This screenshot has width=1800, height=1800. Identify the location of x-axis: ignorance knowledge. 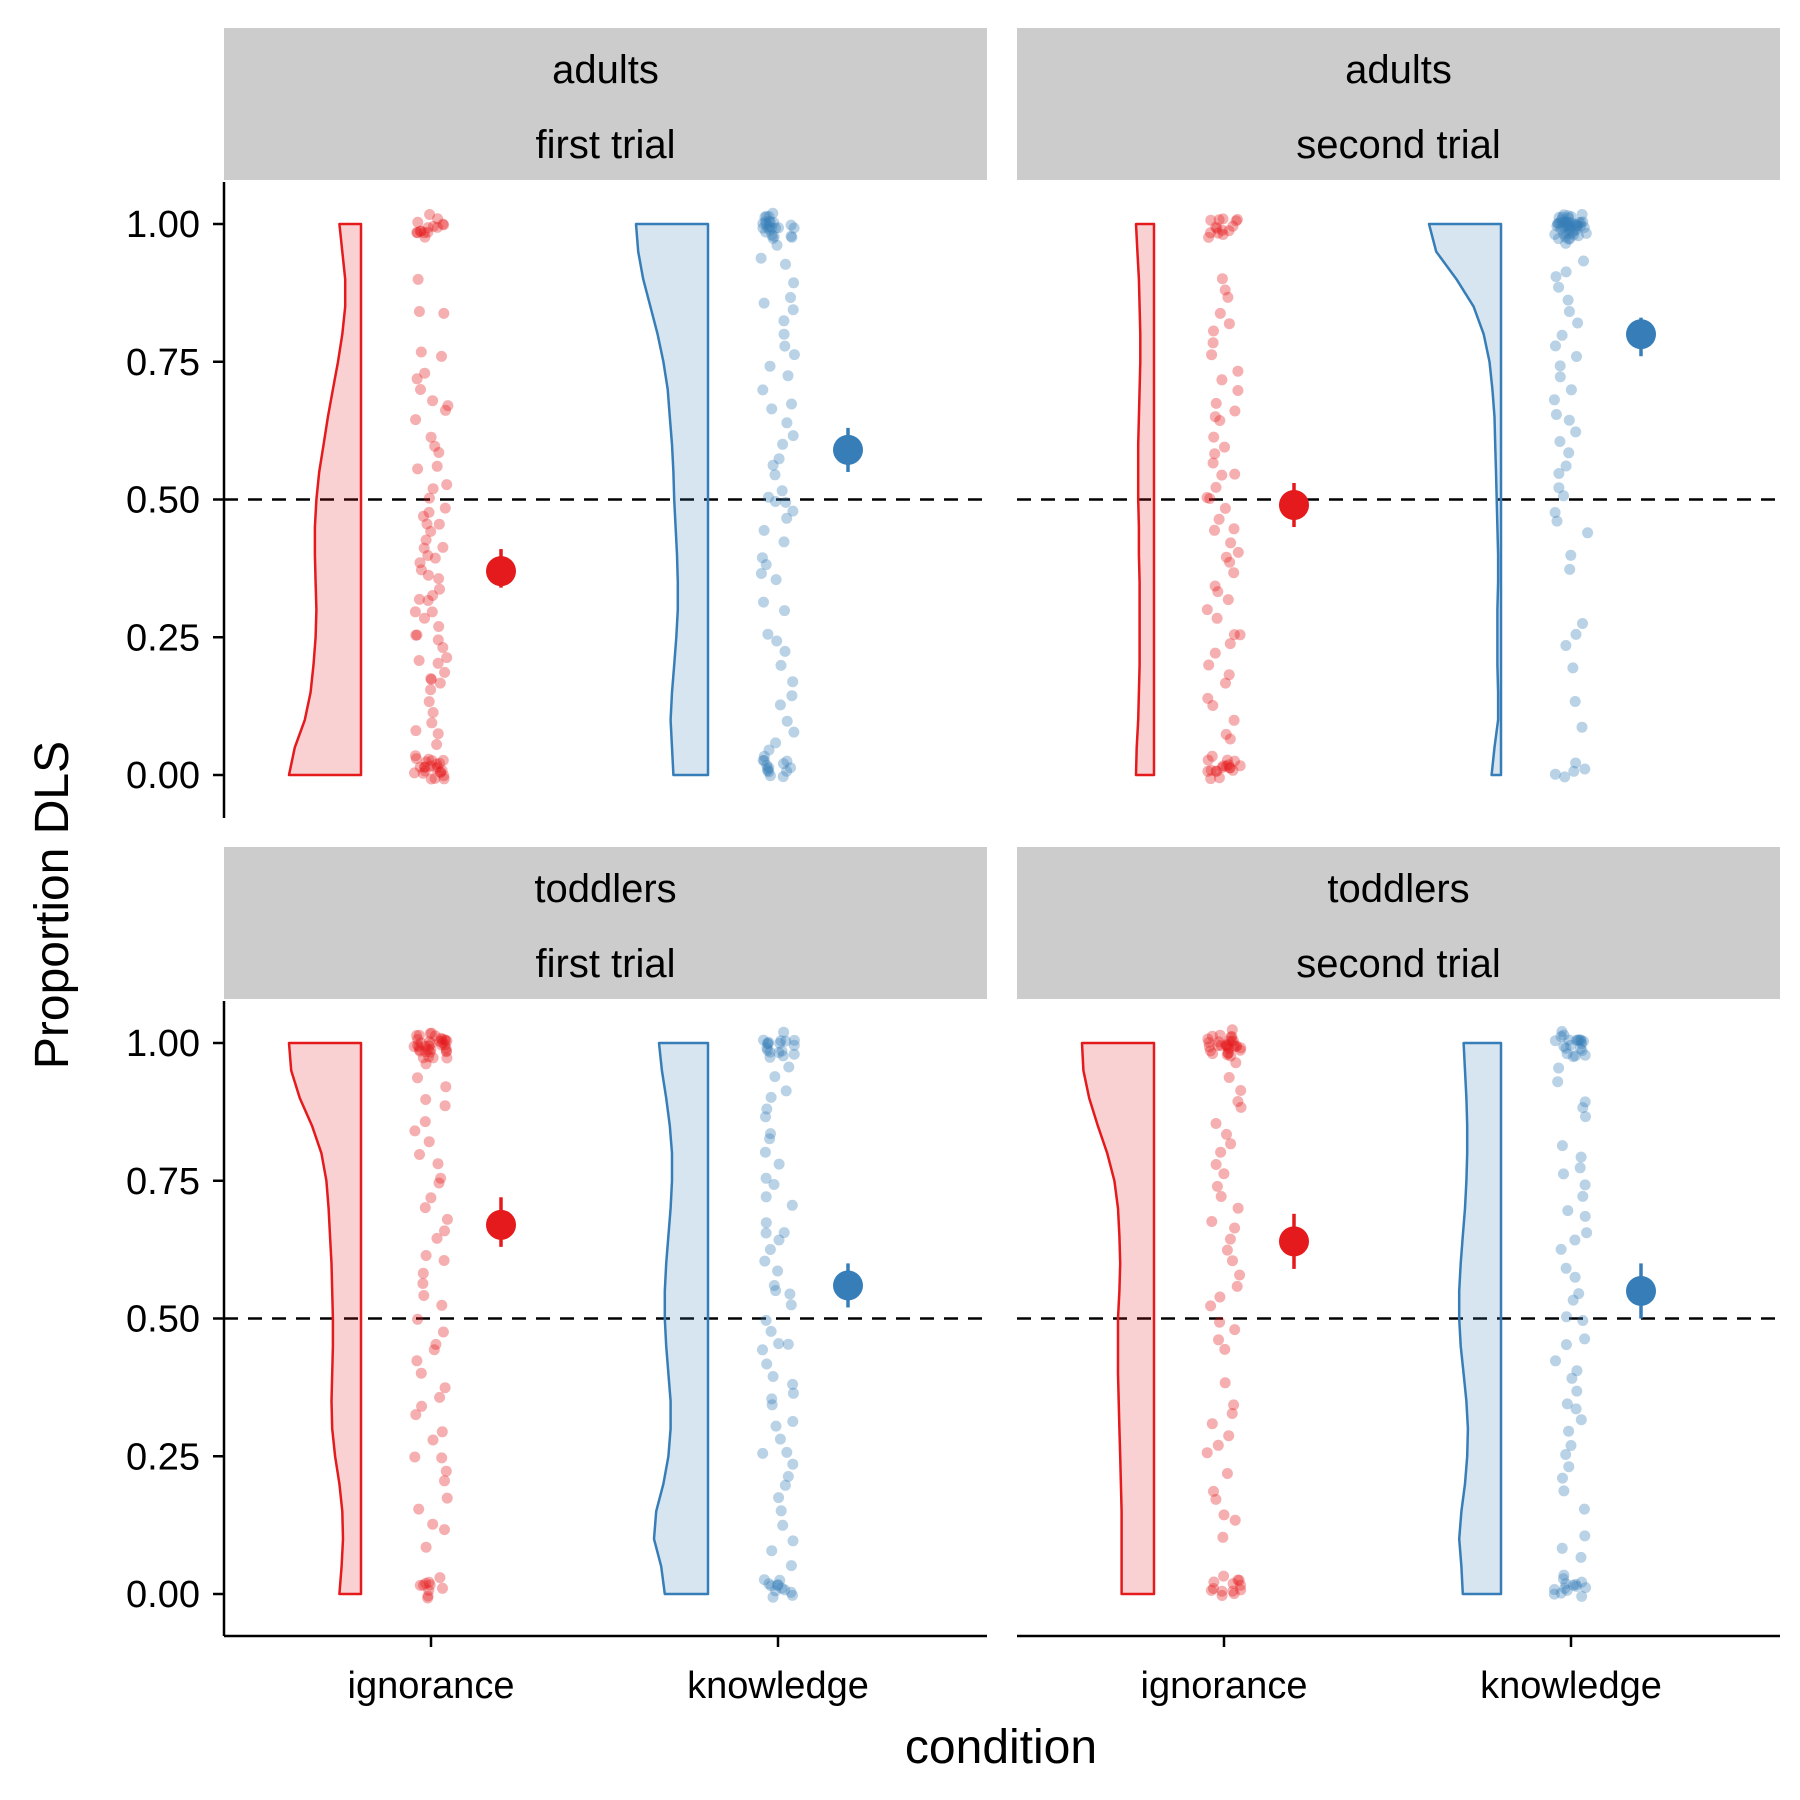
(1398, 1670).